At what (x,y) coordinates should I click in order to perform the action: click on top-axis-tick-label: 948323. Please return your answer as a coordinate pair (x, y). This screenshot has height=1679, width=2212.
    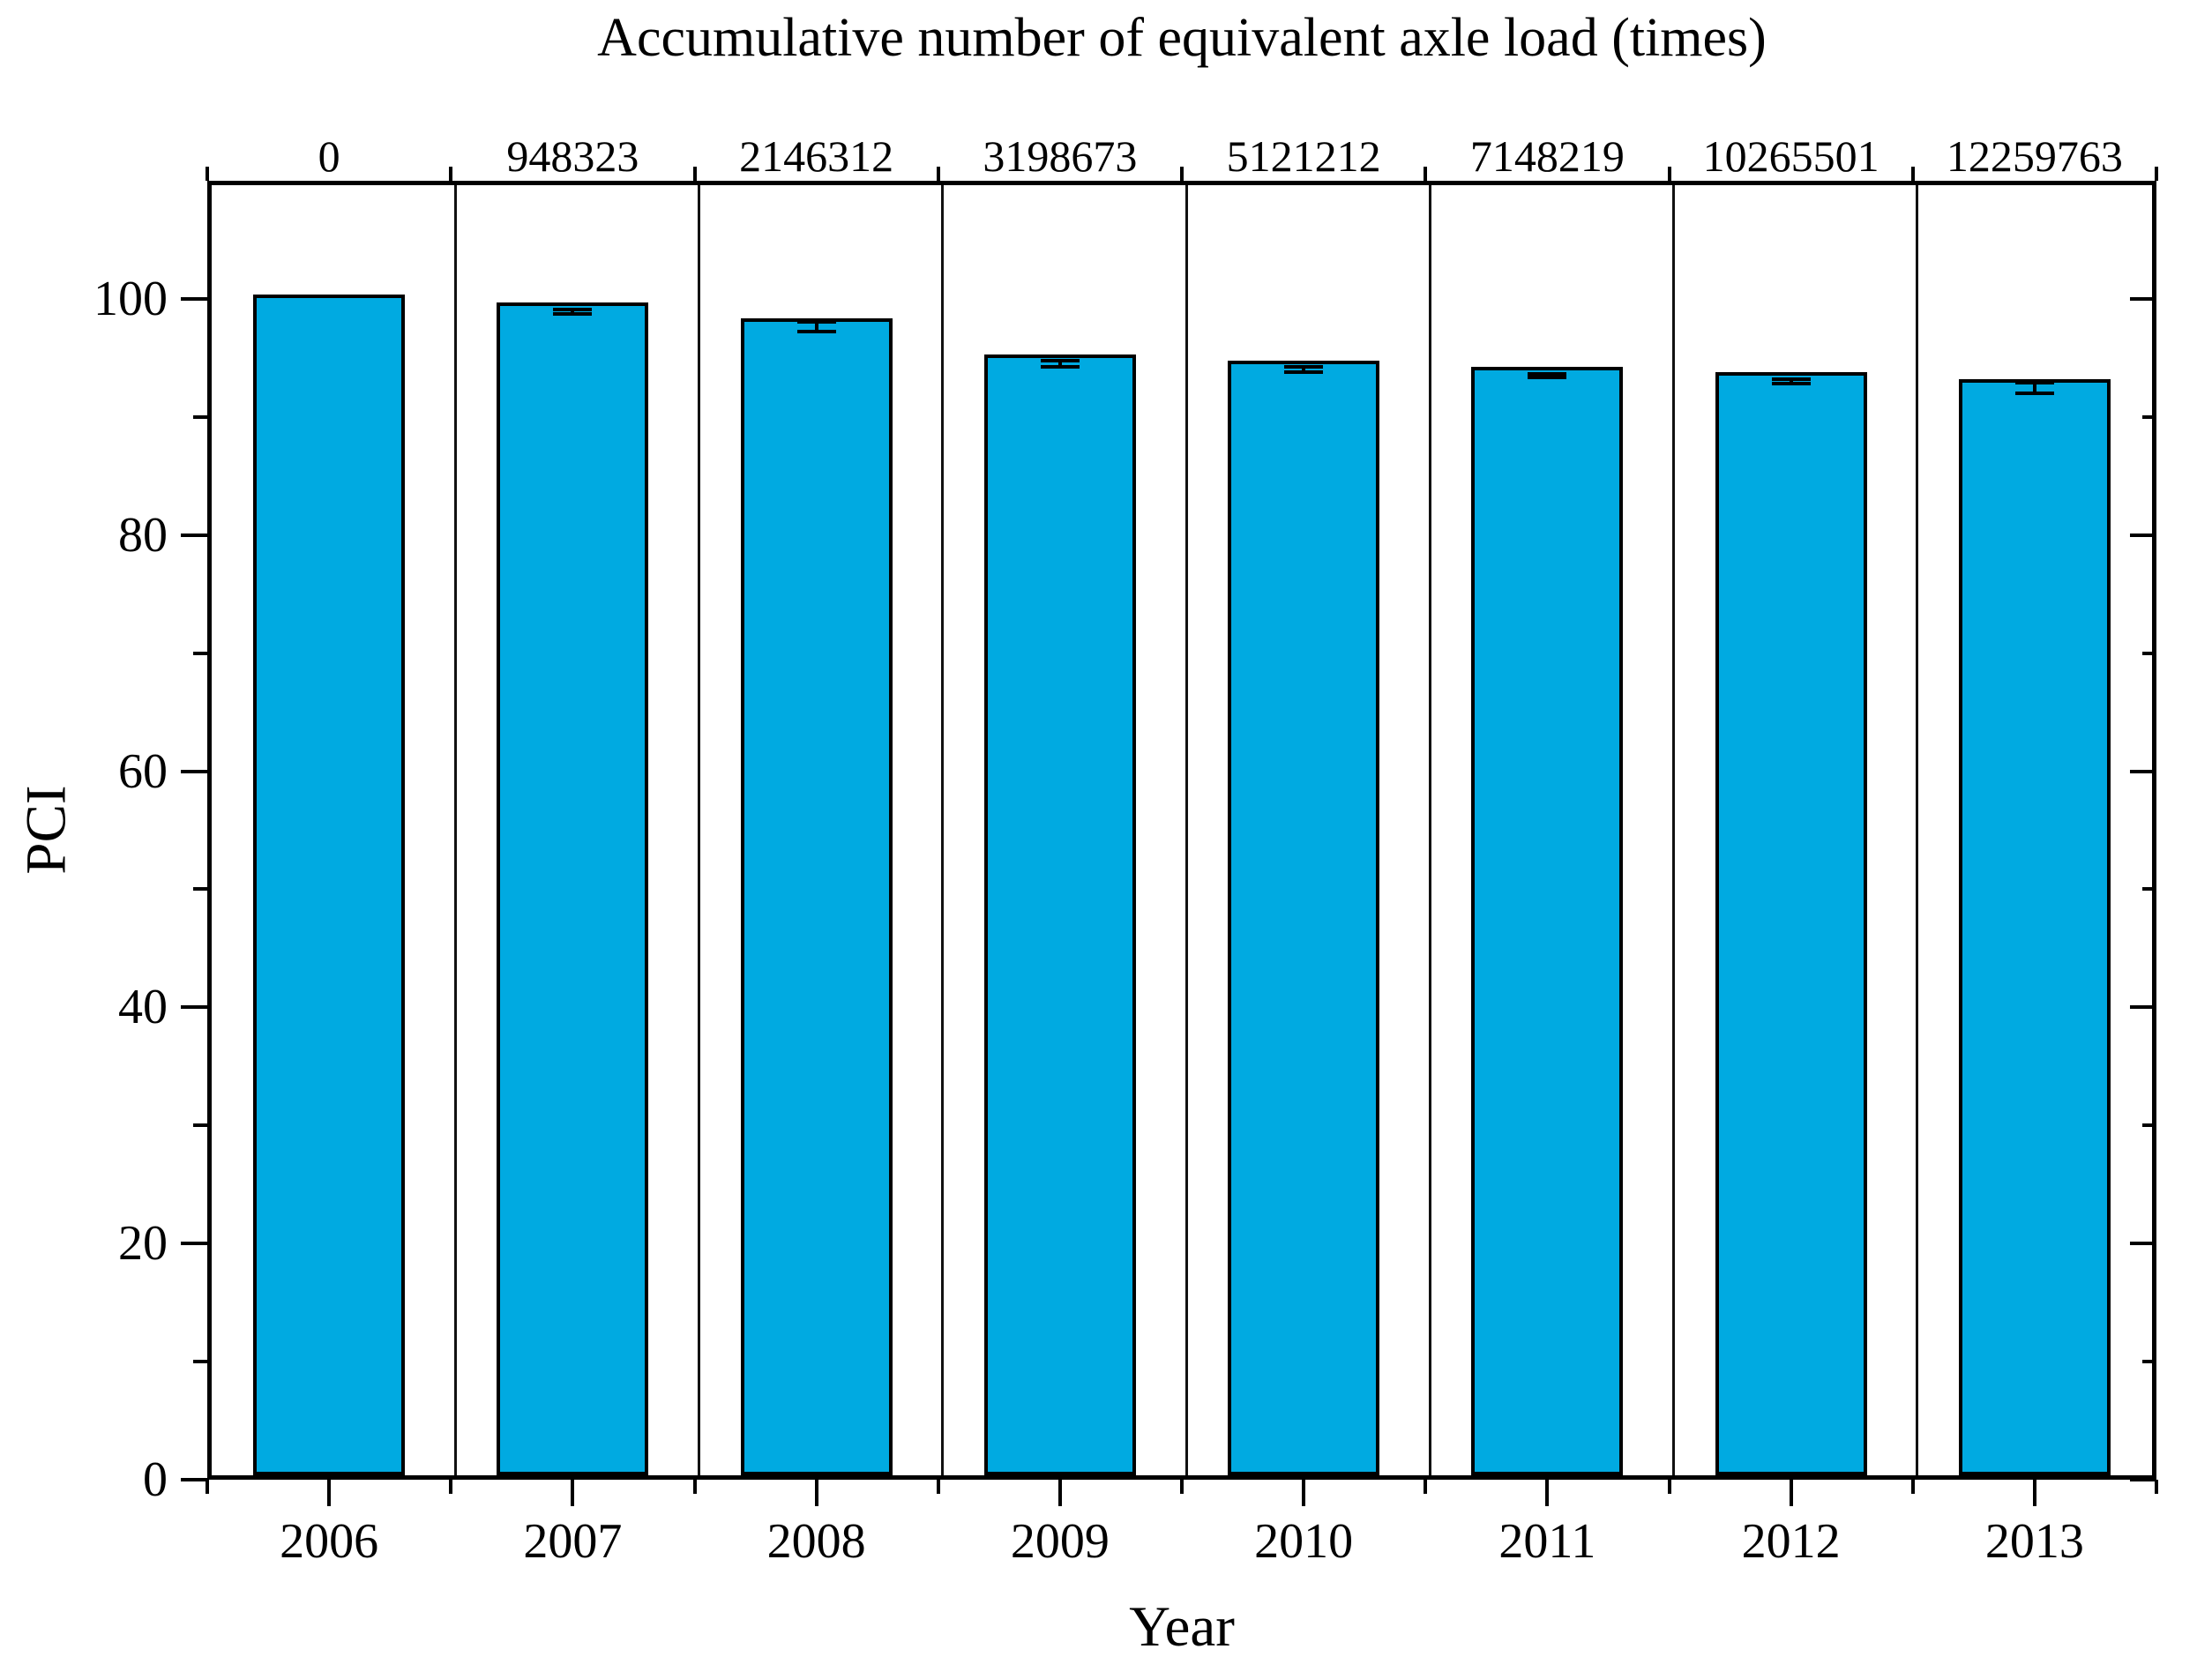
    Looking at the image, I should click on (572, 156).